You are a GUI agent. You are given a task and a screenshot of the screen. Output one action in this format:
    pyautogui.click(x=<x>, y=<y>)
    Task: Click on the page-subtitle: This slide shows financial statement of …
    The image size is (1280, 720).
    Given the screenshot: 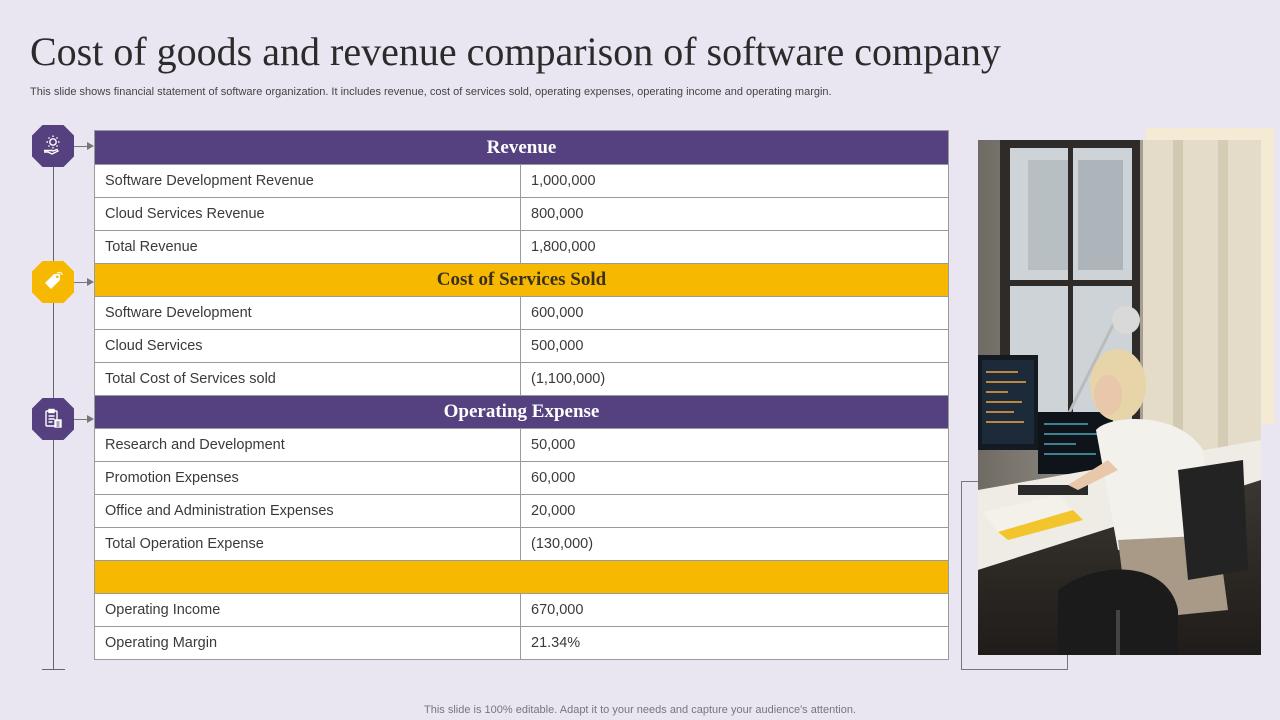 What is the action you would take?
    pyautogui.click(x=431, y=92)
    